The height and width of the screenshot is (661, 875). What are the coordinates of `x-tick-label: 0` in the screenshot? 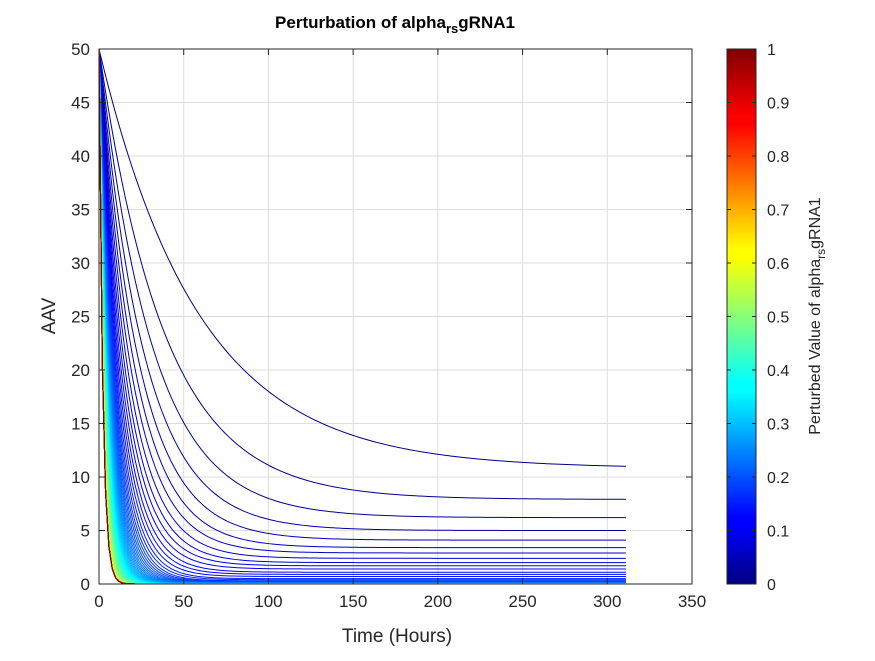 It's located at (98, 601).